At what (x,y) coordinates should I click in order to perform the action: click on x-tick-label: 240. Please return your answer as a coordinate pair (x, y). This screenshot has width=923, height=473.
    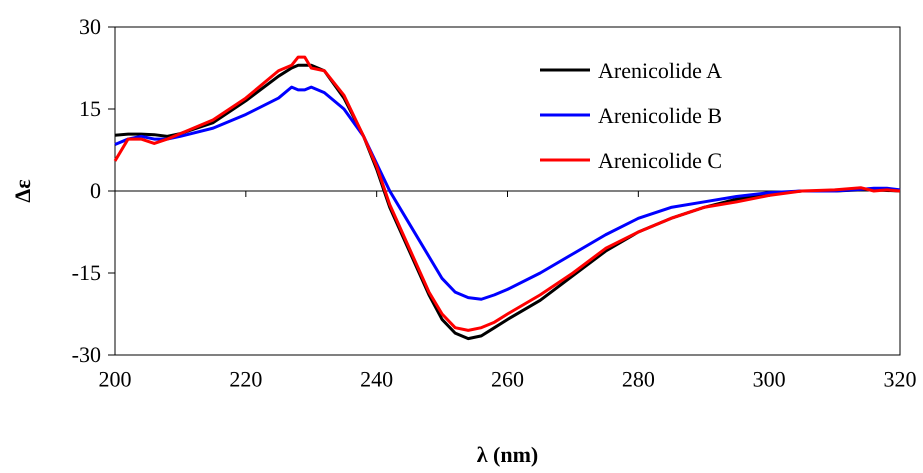
    Looking at the image, I should click on (377, 379).